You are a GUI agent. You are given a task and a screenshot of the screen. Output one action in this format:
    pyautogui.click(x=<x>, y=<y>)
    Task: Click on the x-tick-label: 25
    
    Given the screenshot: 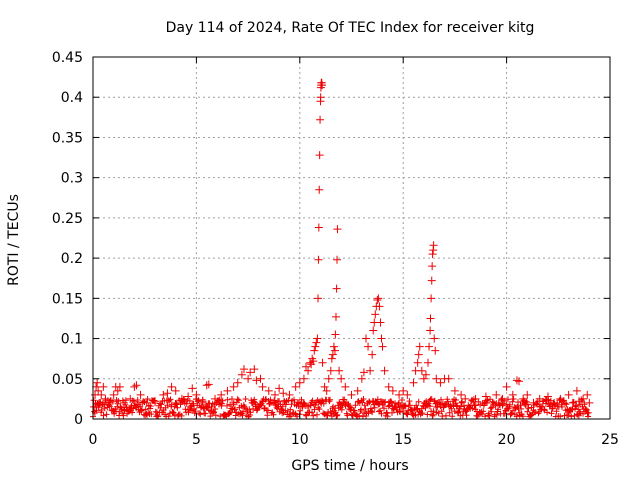 What is the action you would take?
    pyautogui.click(x=610, y=440)
    